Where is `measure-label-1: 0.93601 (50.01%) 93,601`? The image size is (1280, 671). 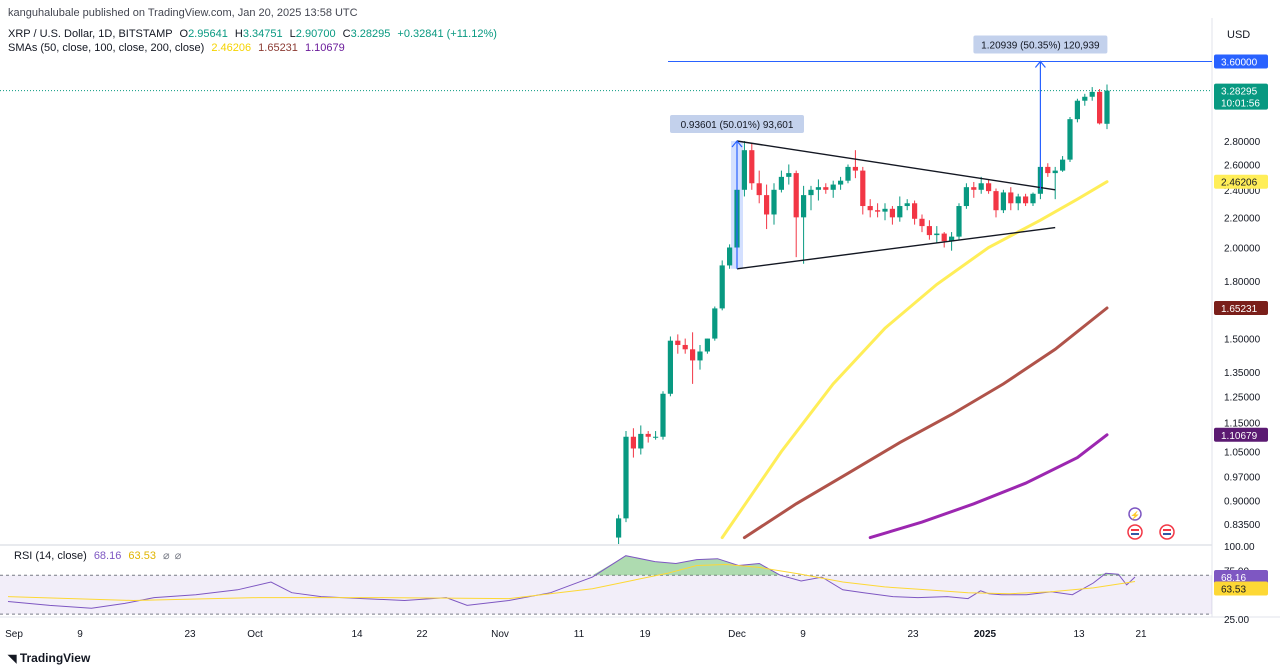 measure-label-1: 0.93601 (50.01%) 93,601 is located at coordinates (737, 125).